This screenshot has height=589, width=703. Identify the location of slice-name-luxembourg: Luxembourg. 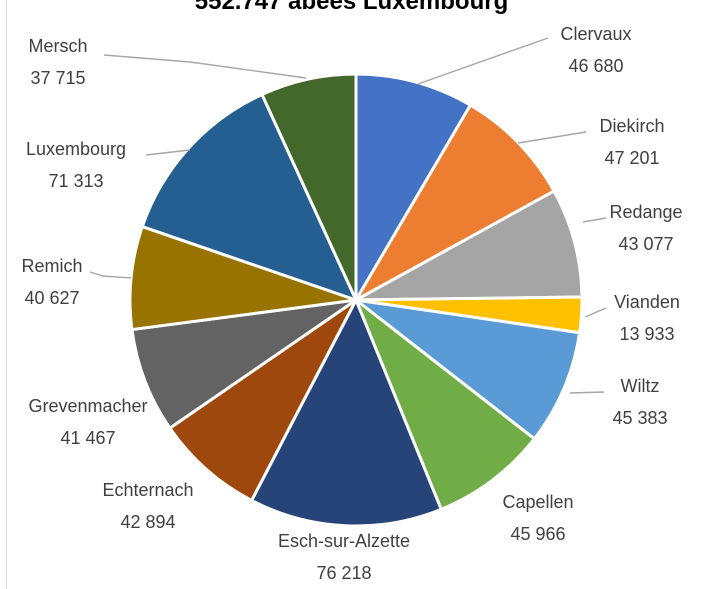
(76, 149).